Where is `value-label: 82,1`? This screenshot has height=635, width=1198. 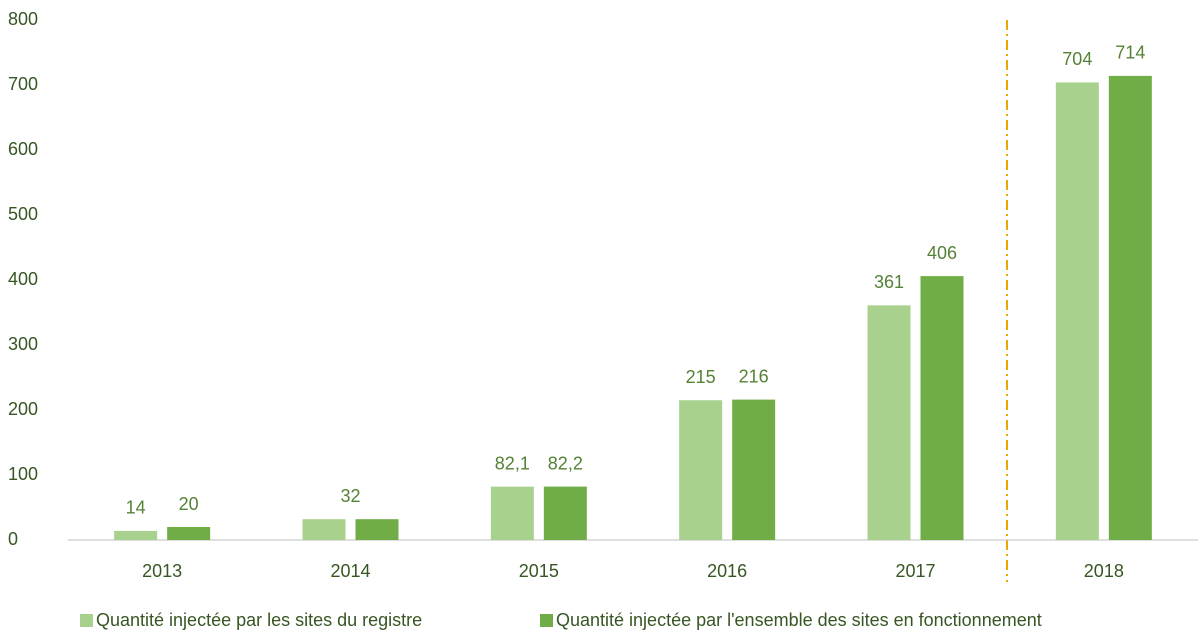 value-label: 82,1 is located at coordinates (512, 463).